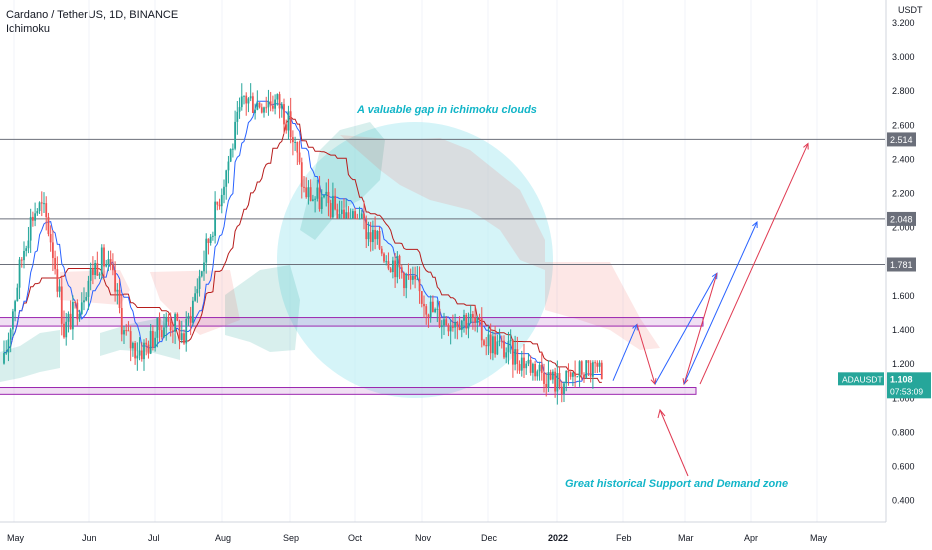  What do you see at coordinates (819, 538) in the screenshot?
I see `time-tick: May` at bounding box center [819, 538].